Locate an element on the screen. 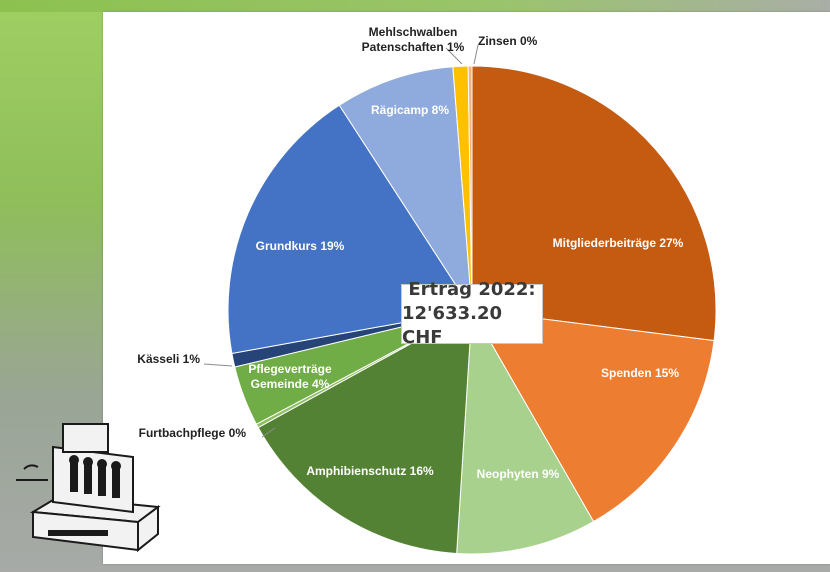 The image size is (830, 572). slice-data-label: Mitgliederbeiträge 27% is located at coordinates (618, 243).